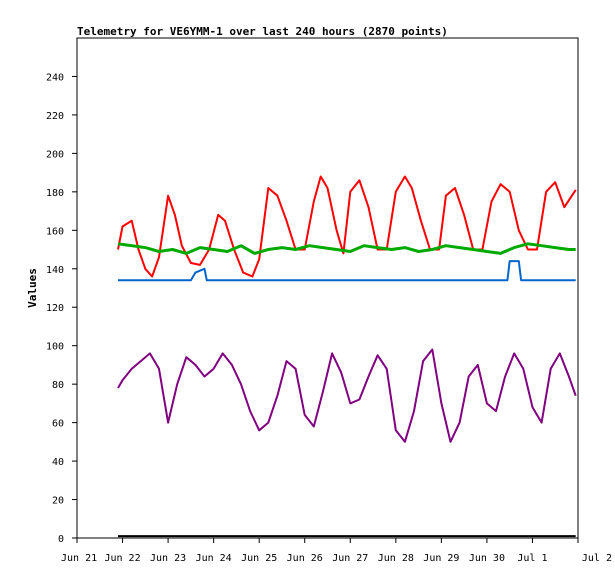  I want to click on y-axis-label: Values, so click(32, 288).